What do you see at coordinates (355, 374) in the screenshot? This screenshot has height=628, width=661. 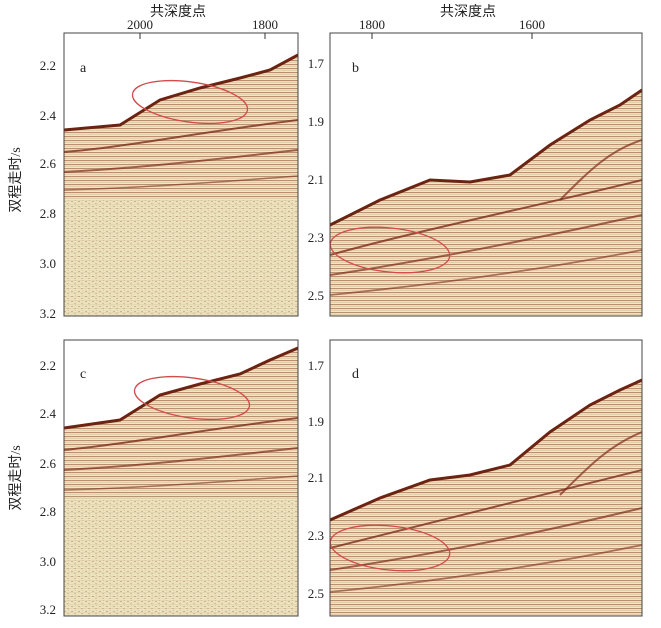 I see `panel-d-label: d` at bounding box center [355, 374].